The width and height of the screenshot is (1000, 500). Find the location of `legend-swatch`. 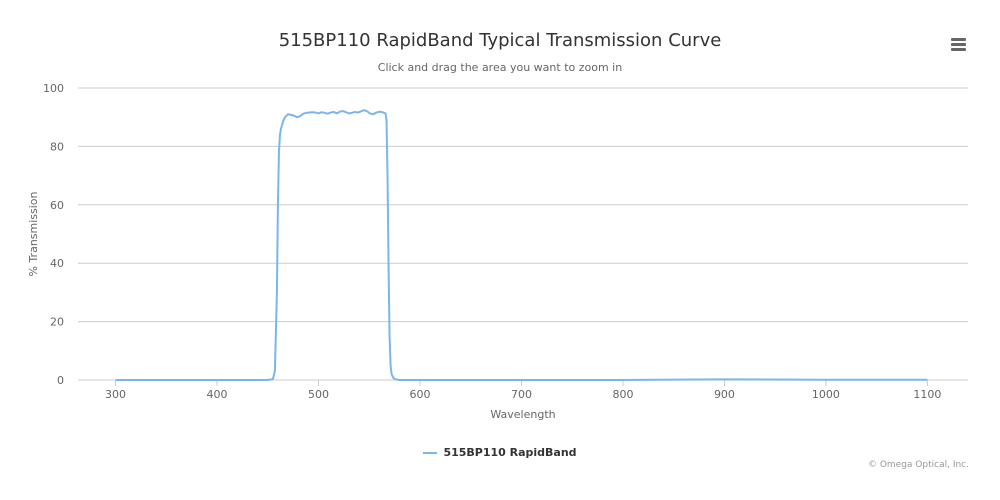

legend-swatch is located at coordinates (430, 453).